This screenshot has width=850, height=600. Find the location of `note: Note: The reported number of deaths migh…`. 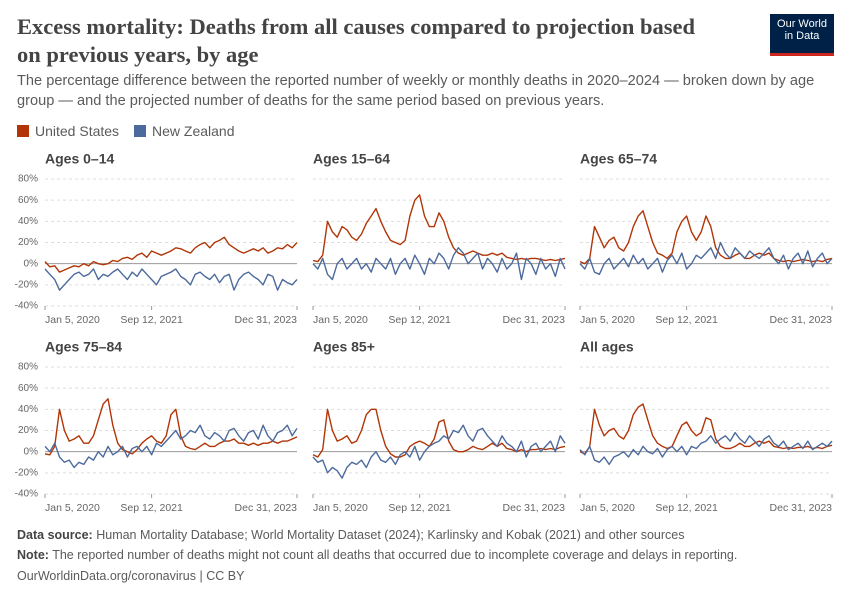

note: Note: The reported number of deaths migh… is located at coordinates (377, 555).